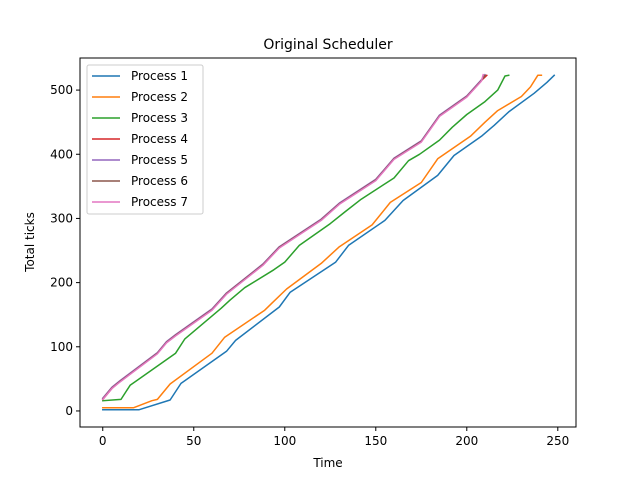  I want to click on y-tick-label: 500, so click(61, 90).